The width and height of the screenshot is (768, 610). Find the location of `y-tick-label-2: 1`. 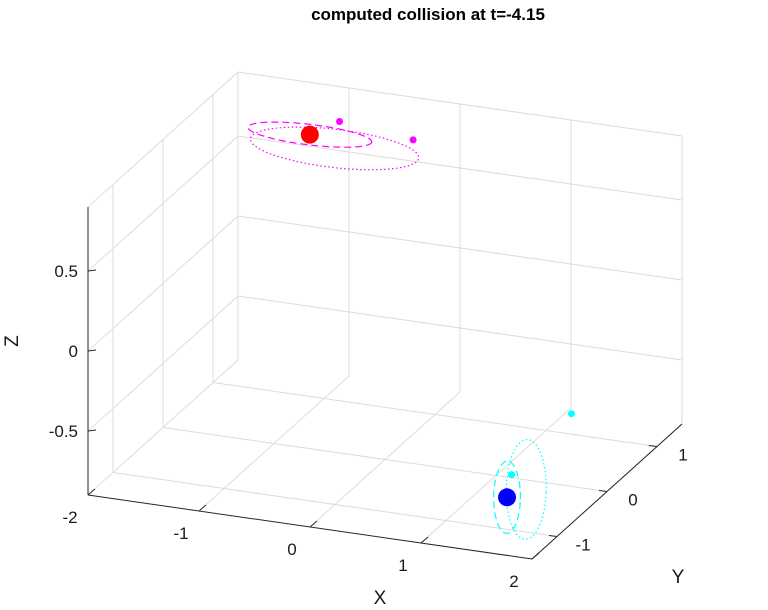

y-tick-label-2: 1 is located at coordinates (682, 455).